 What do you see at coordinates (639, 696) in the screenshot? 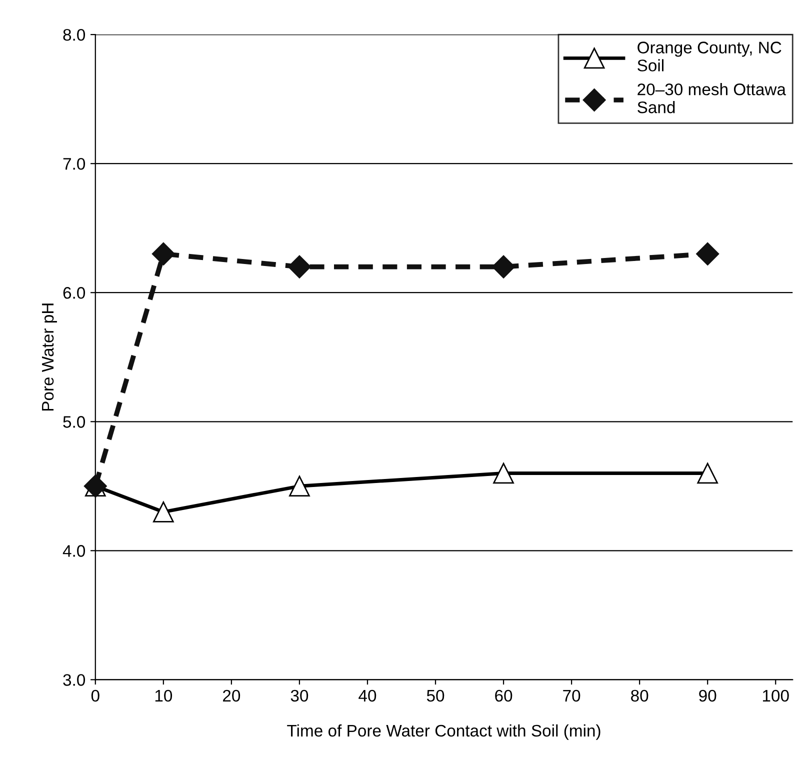
I see `x-tick-label: 80` at bounding box center [639, 696].